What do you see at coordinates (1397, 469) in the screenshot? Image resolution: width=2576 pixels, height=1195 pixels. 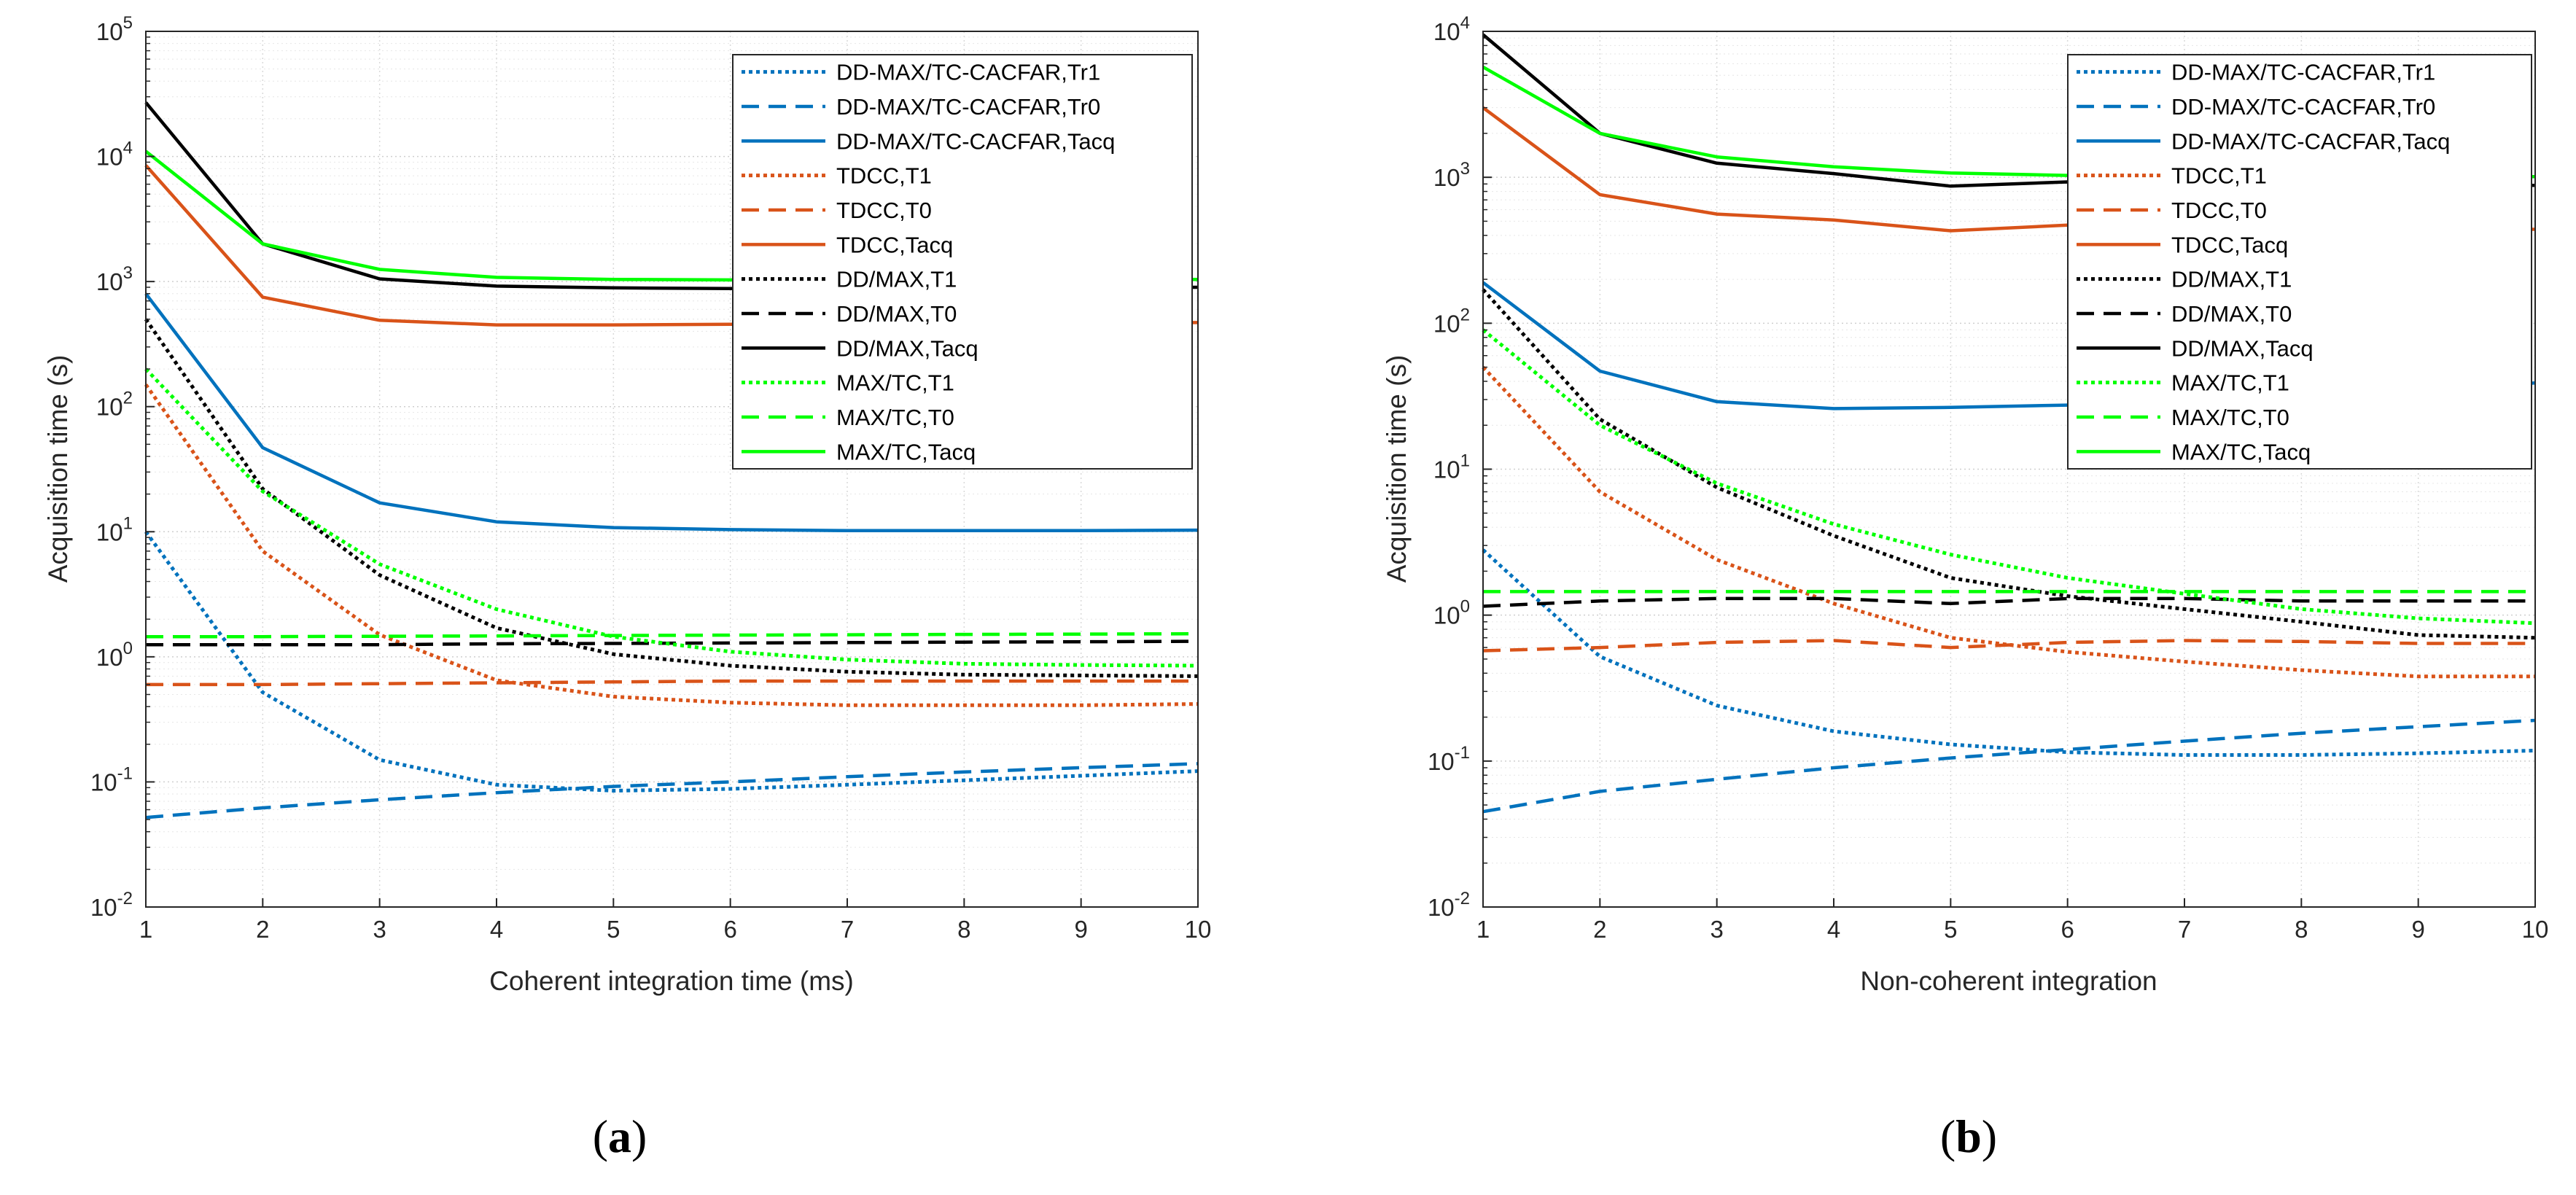 I see `y-axis-label-b: Acquisition time (s)` at bounding box center [1397, 469].